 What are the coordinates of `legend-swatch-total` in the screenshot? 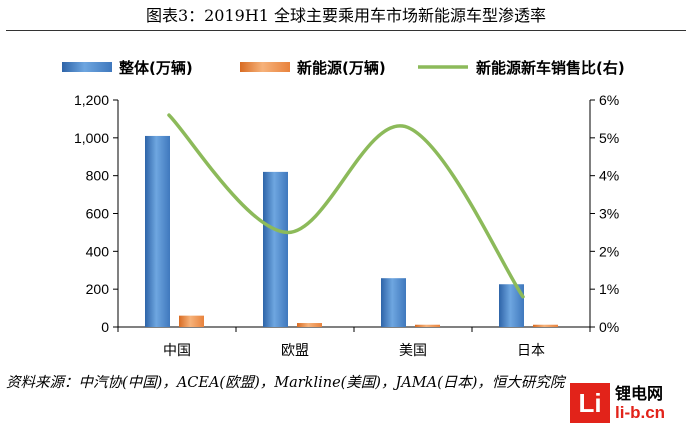 It's located at (87, 67).